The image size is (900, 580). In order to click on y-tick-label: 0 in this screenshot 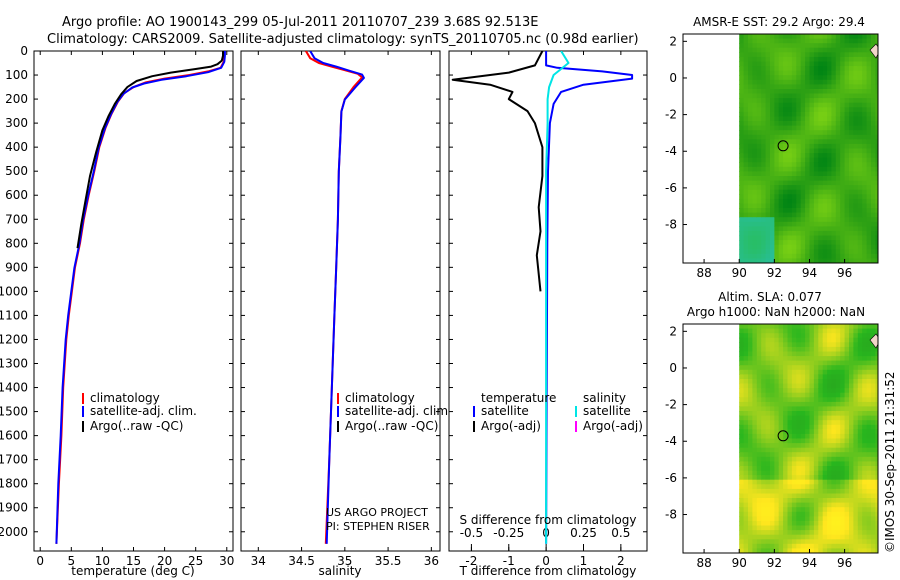, I will do `click(24, 51)`.